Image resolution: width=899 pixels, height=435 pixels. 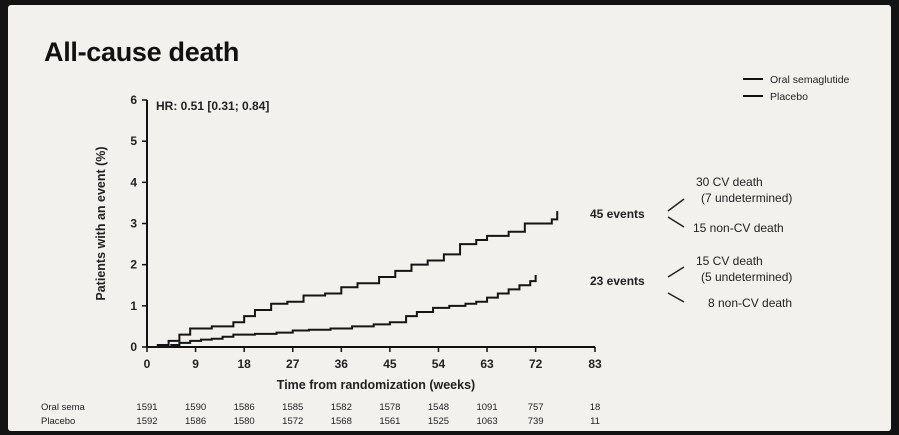 What do you see at coordinates (195, 407) in the screenshot?
I see `risk-cell: 1590` at bounding box center [195, 407].